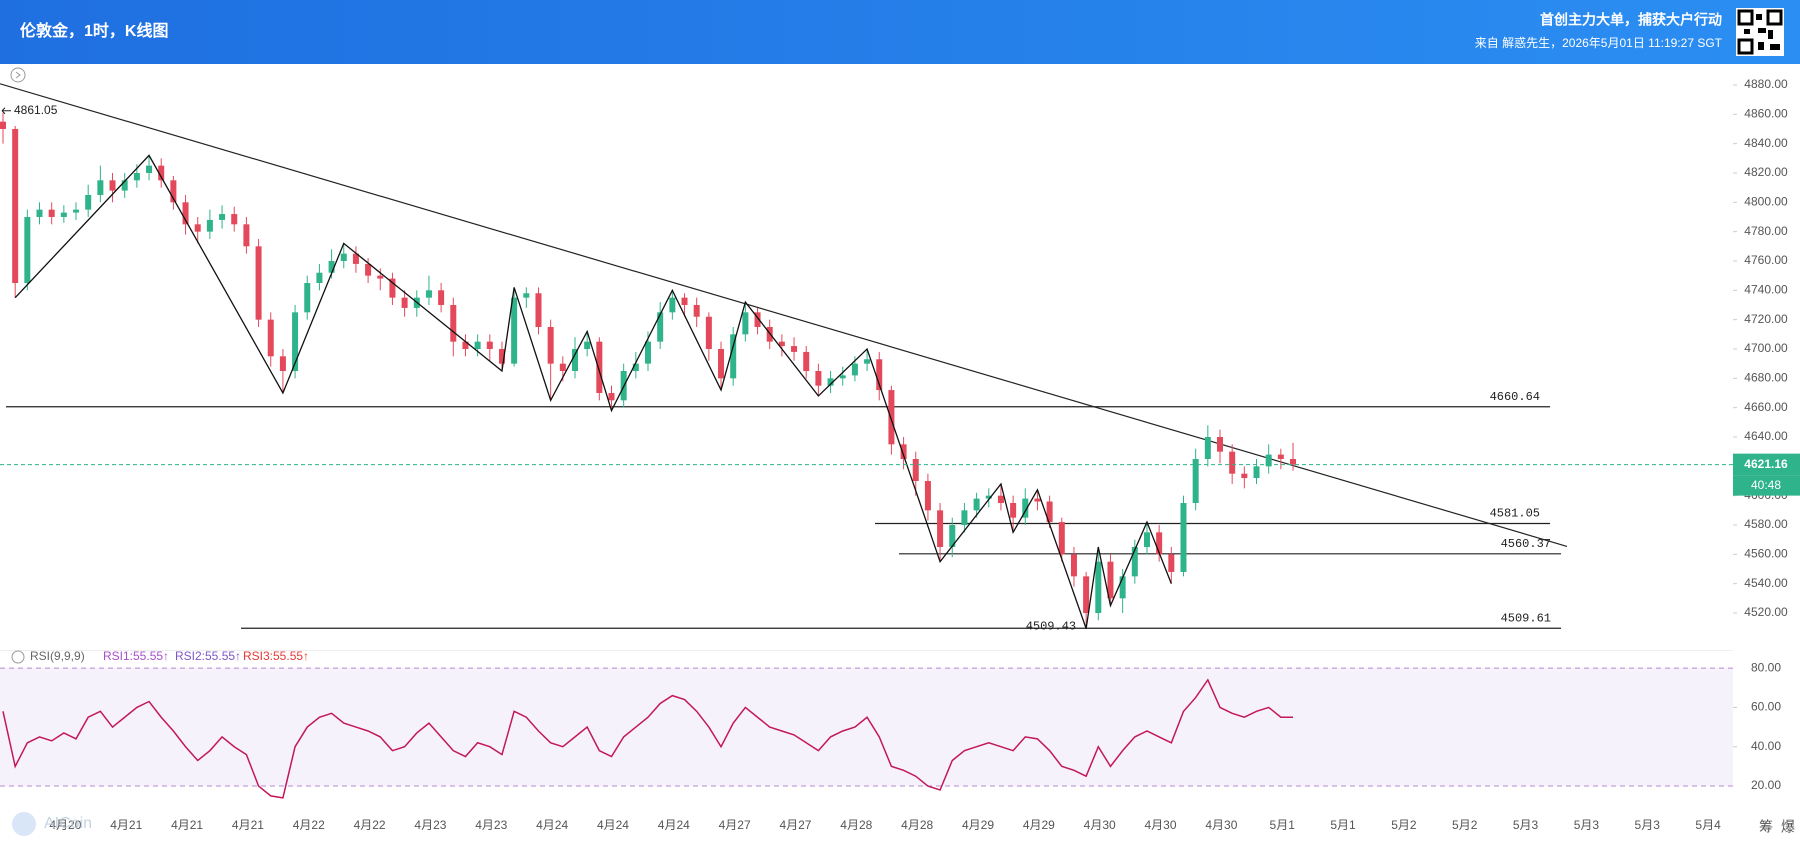 The height and width of the screenshot is (845, 1800). I want to click on corner-icon: 爆, so click(1788, 827).